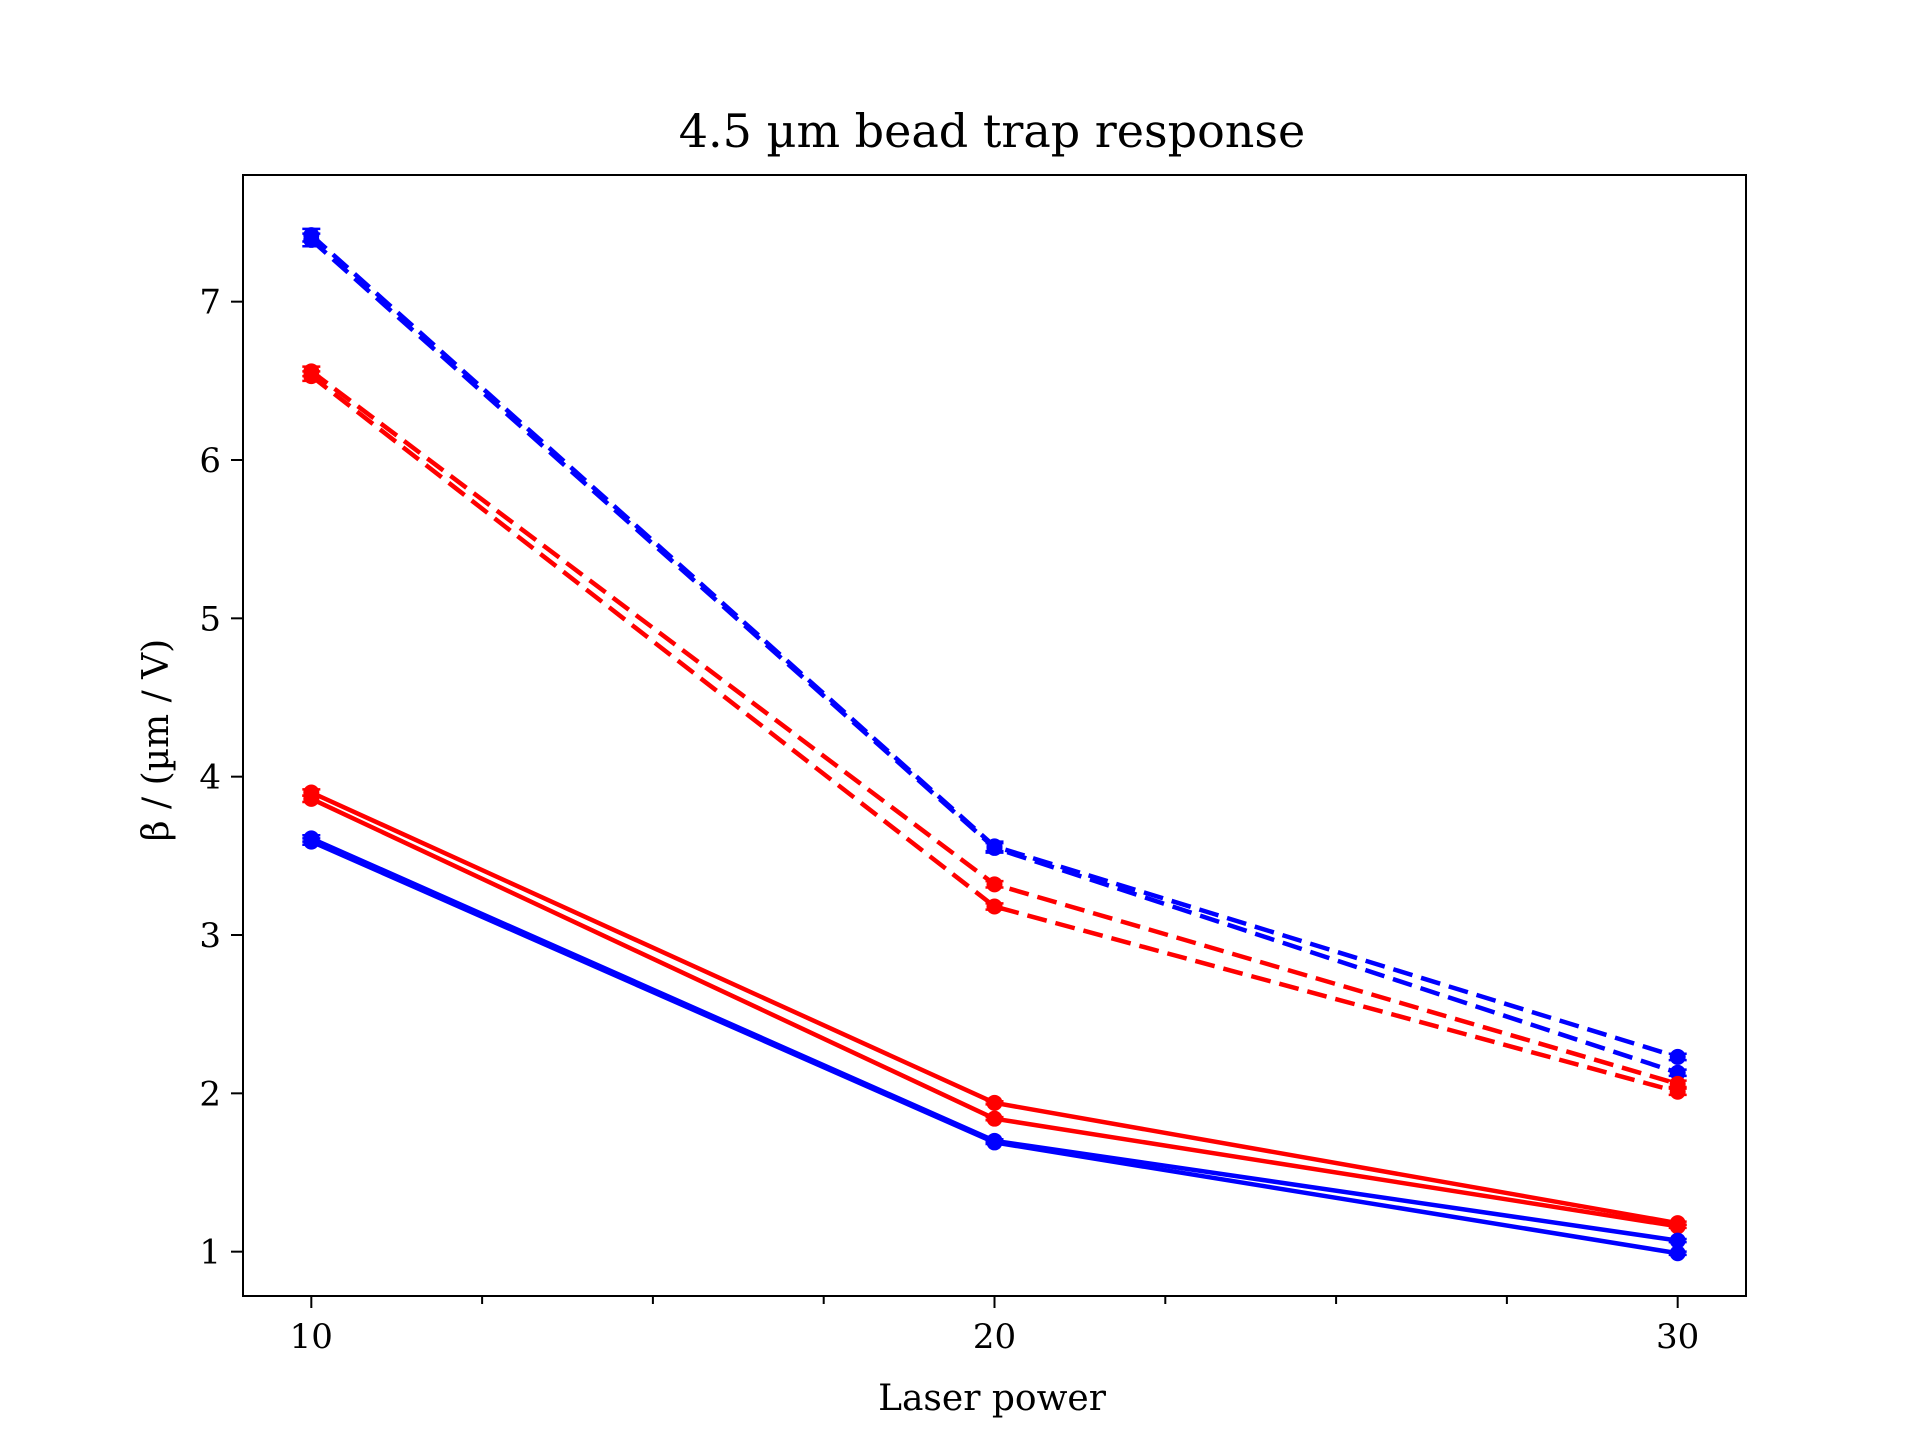  What do you see at coordinates (1677, 1337) in the screenshot?
I see `x-tick-label: 30` at bounding box center [1677, 1337].